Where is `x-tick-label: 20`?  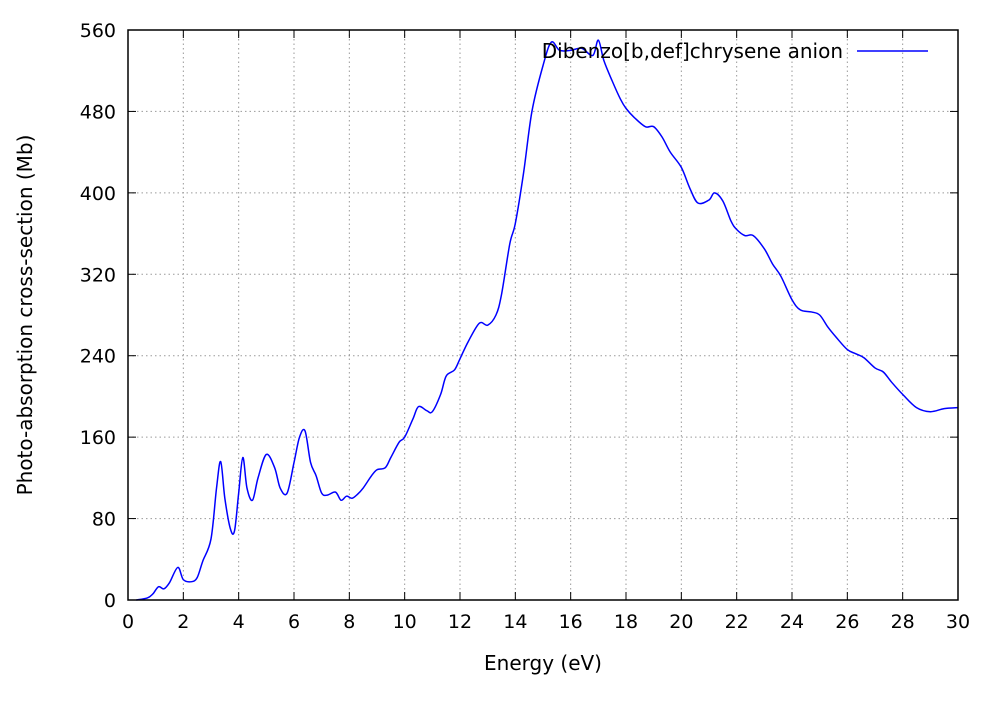 x-tick-label: 20 is located at coordinates (681, 622).